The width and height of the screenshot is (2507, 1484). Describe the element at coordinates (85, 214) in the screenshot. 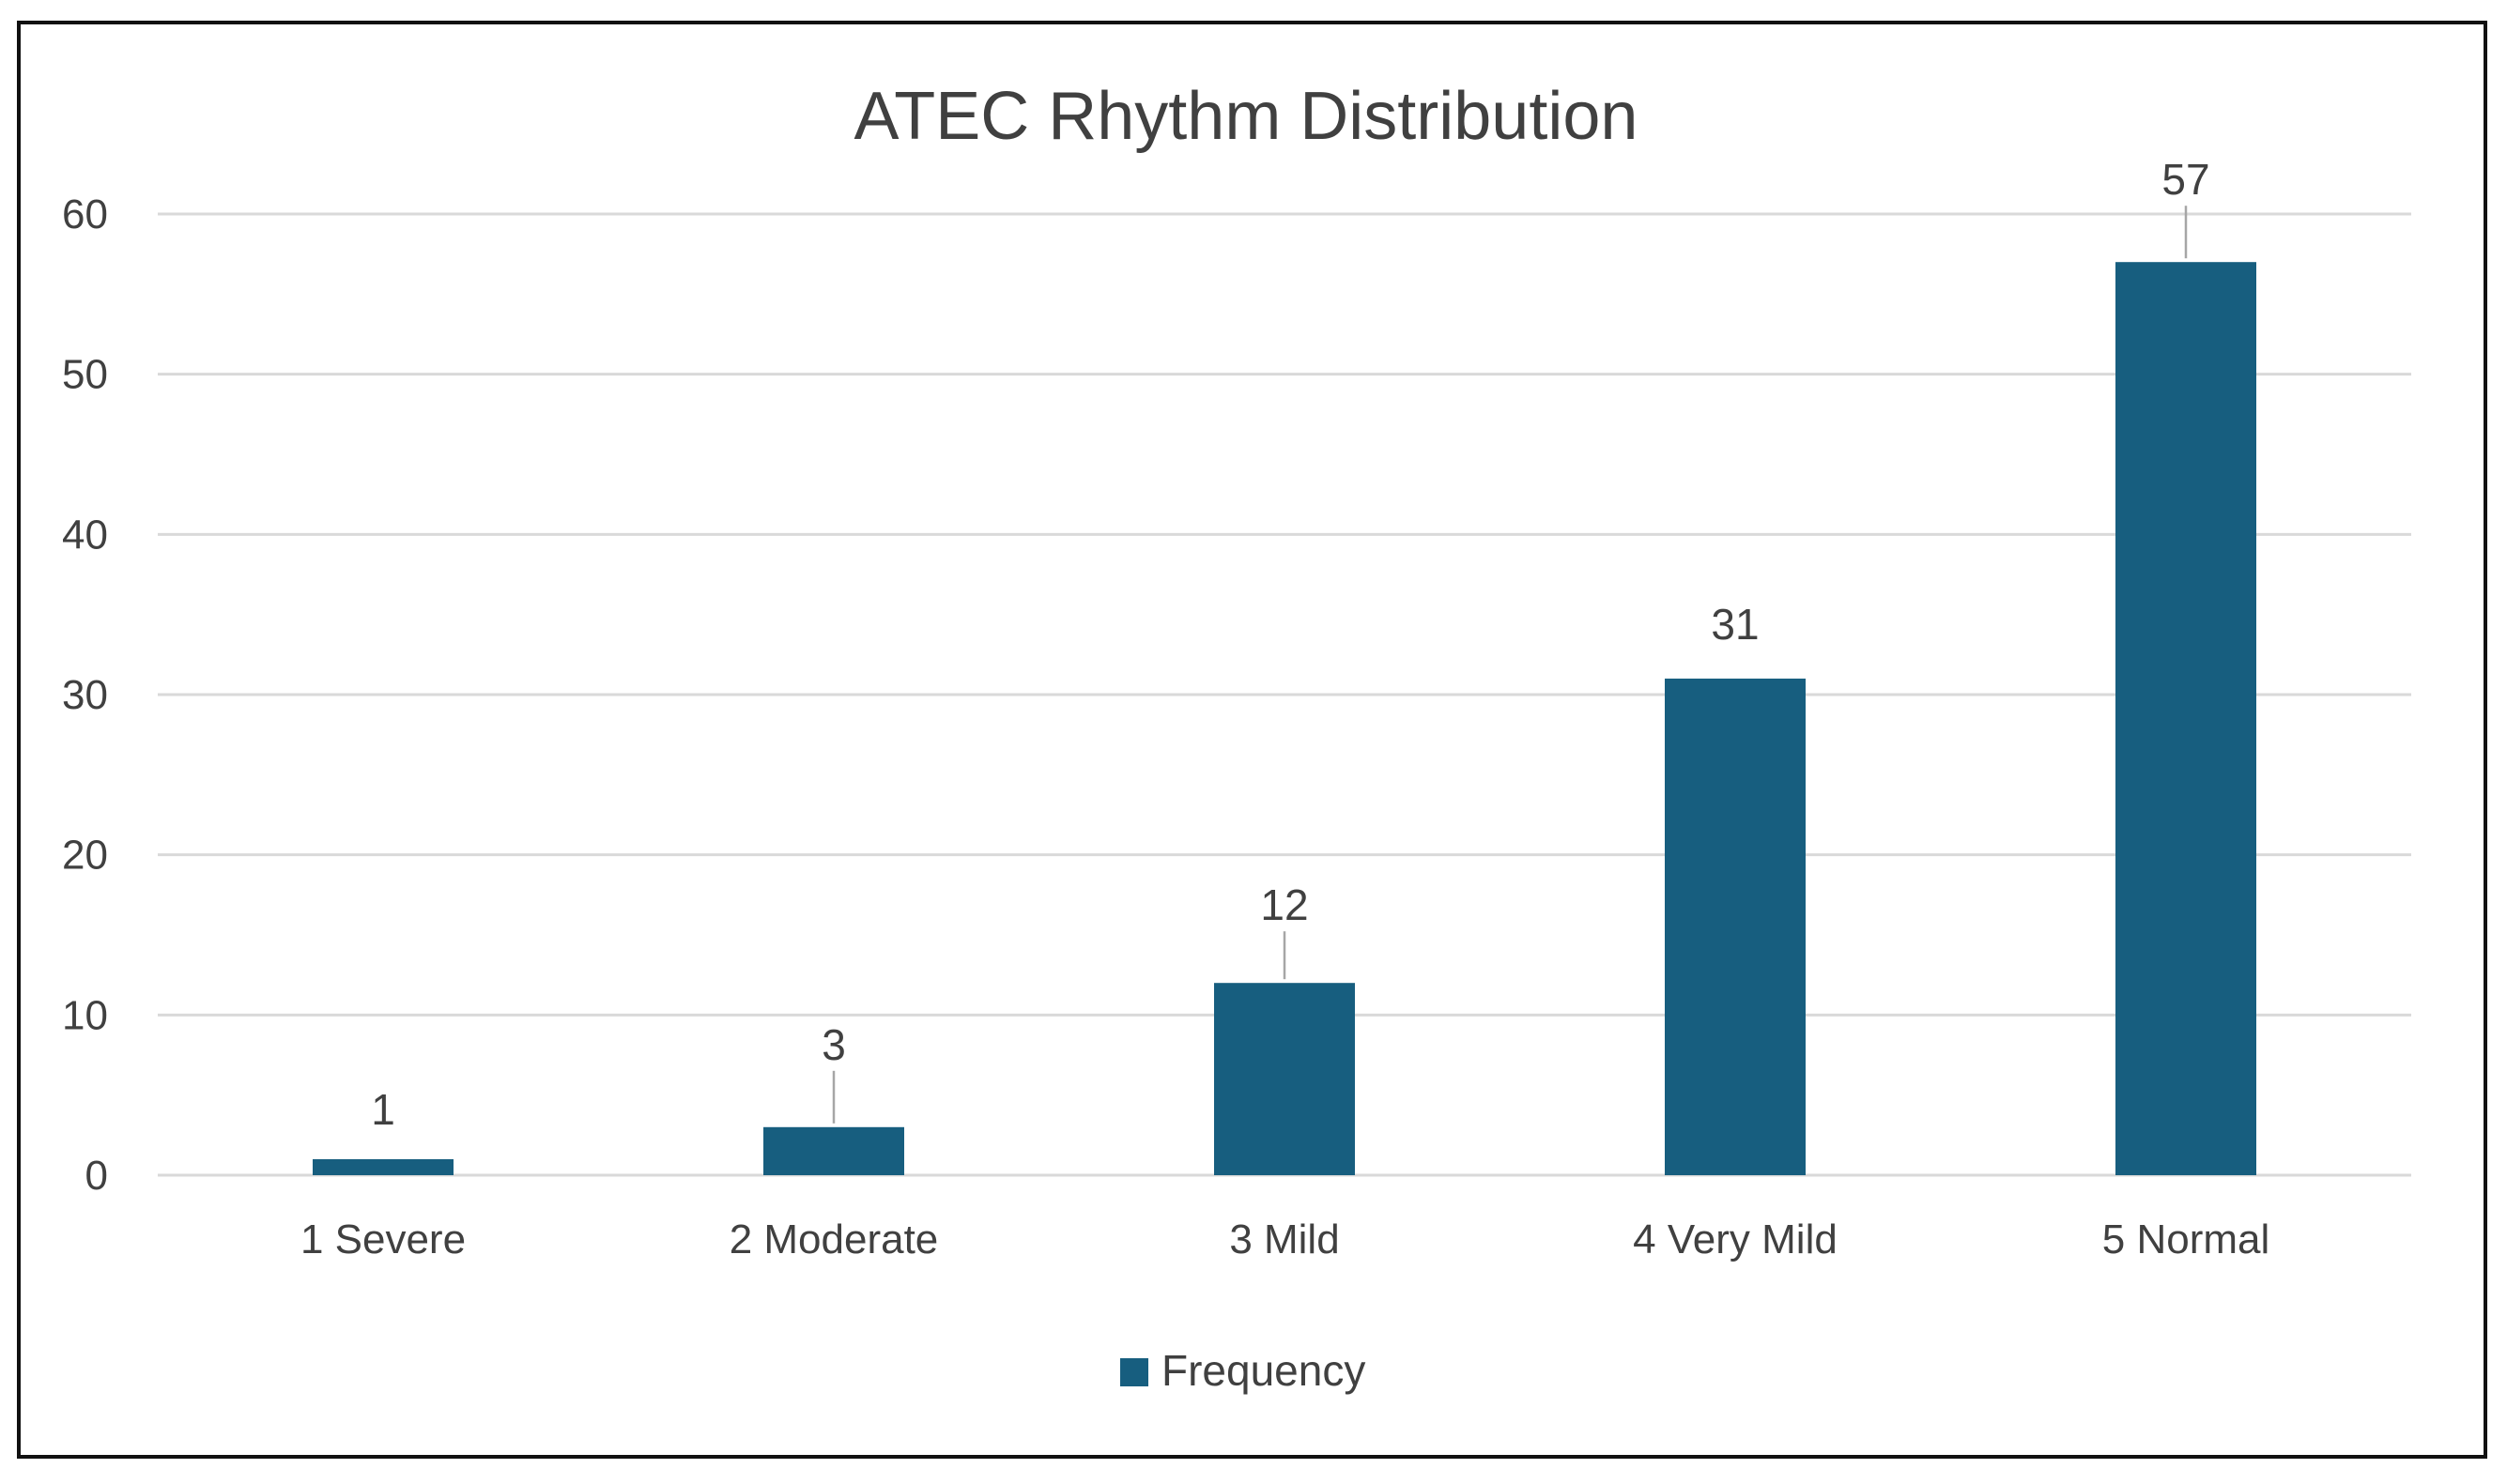

I see `y-tick-label: 60` at that location.